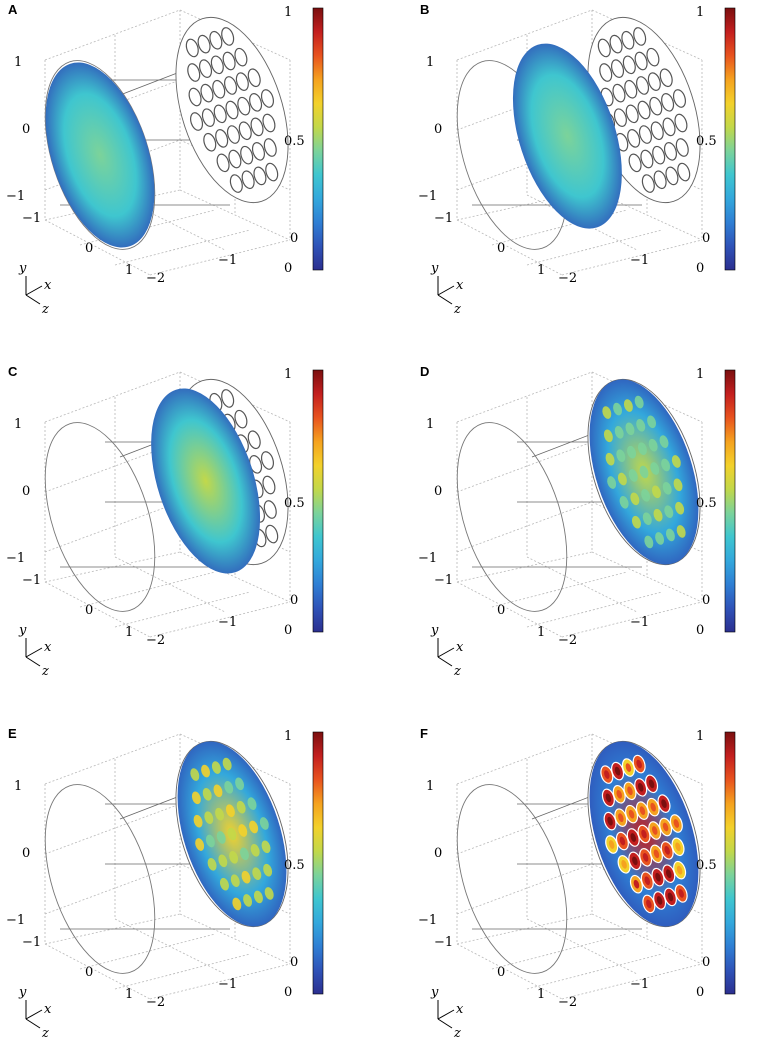 The height and width of the screenshot is (1041, 768). I want to click on triad-x-arrow, so click(446, 290).